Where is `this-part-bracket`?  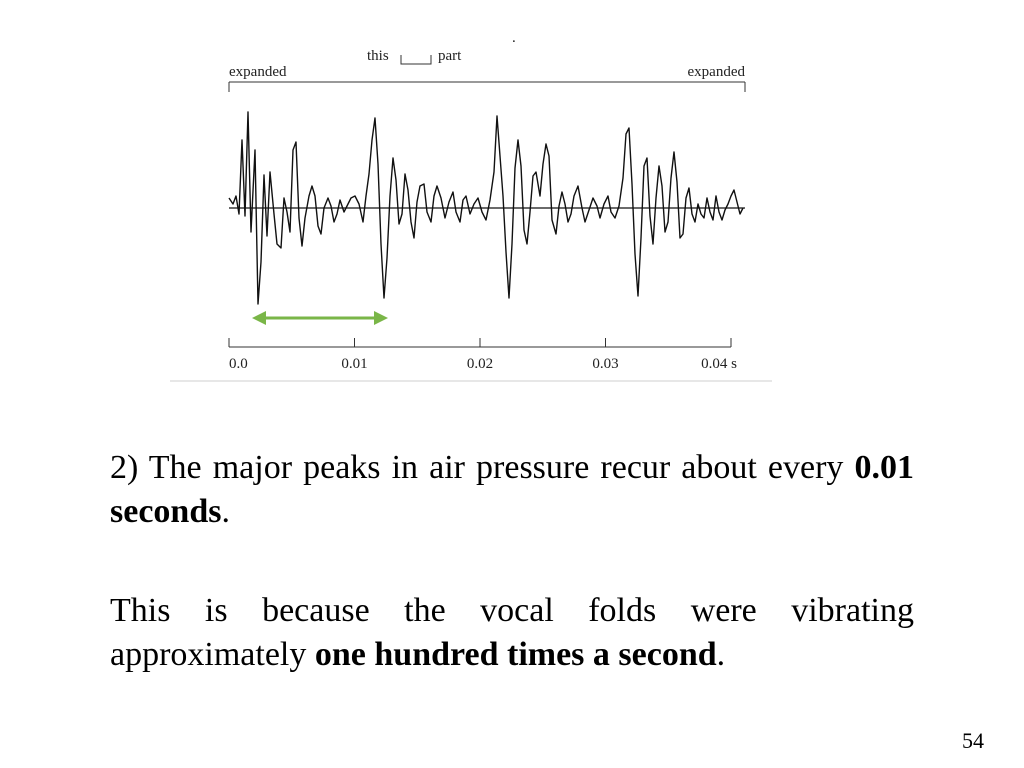 this-part-bracket is located at coordinates (416, 60).